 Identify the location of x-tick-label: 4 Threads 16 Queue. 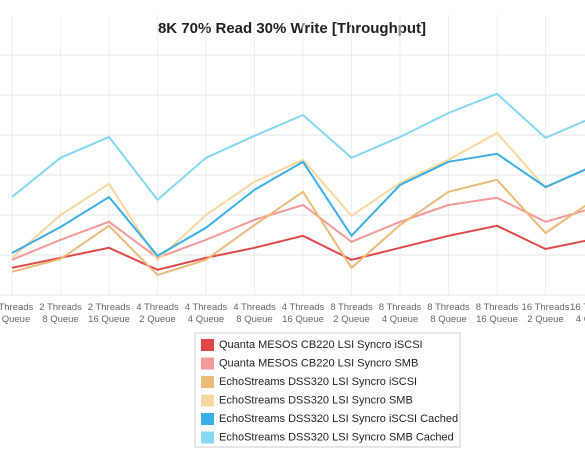
(303, 313).